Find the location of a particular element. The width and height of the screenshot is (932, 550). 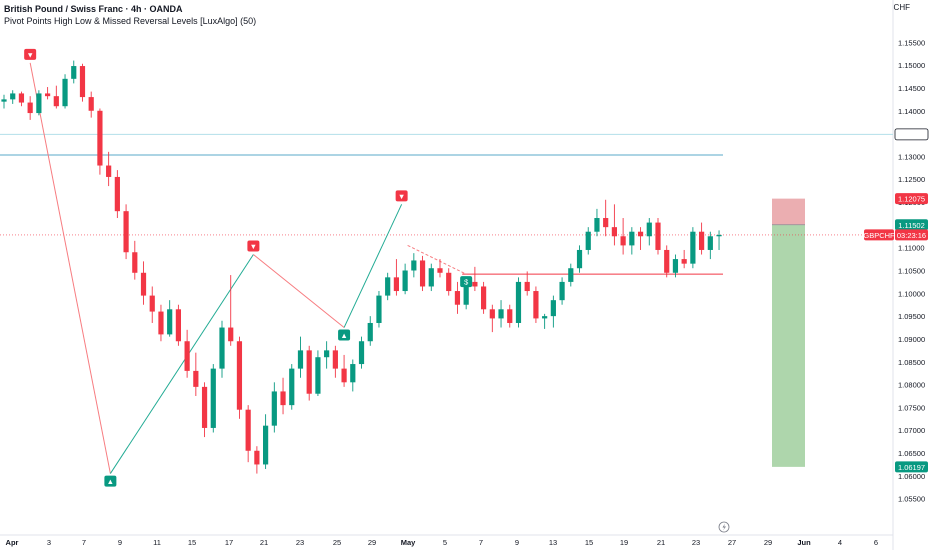

x-tick-label: 25 is located at coordinates (337, 542).